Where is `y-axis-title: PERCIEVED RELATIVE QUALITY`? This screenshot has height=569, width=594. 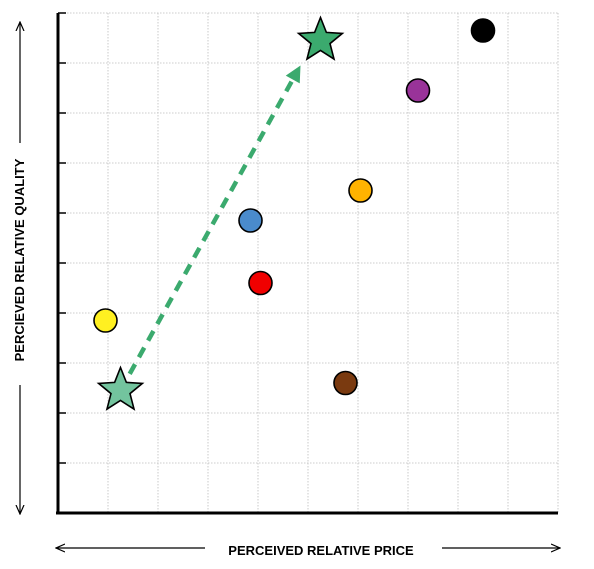
y-axis-title: PERCIEVED RELATIVE QUALITY is located at coordinates (19, 259).